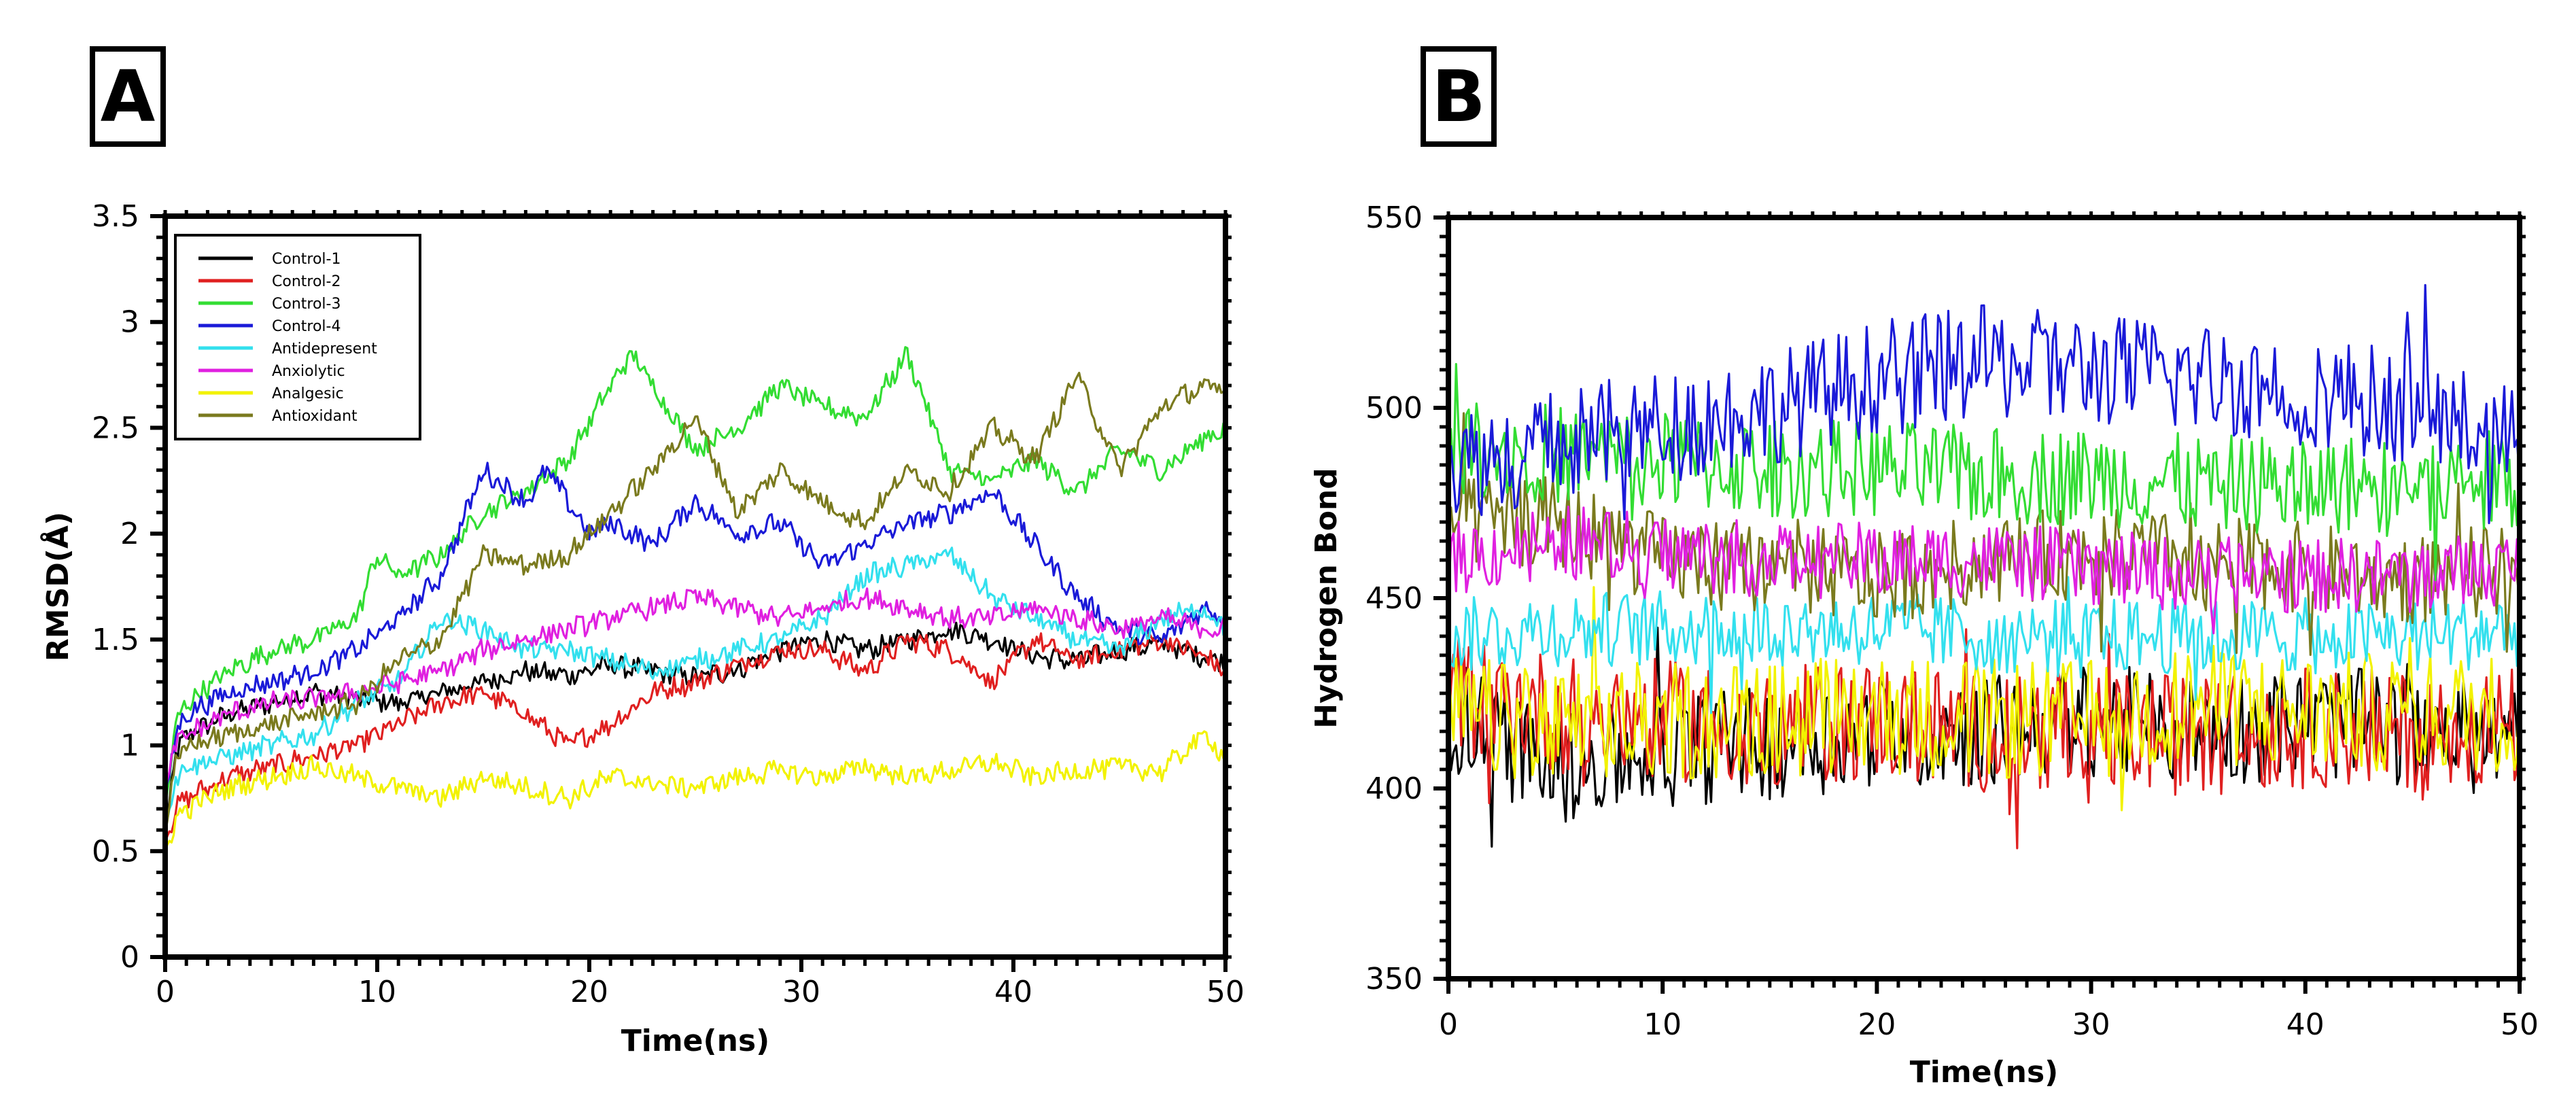 This screenshot has width=2576, height=1112. What do you see at coordinates (1394, 218) in the screenshot?
I see `hbond-y-tick-label: 550` at bounding box center [1394, 218].